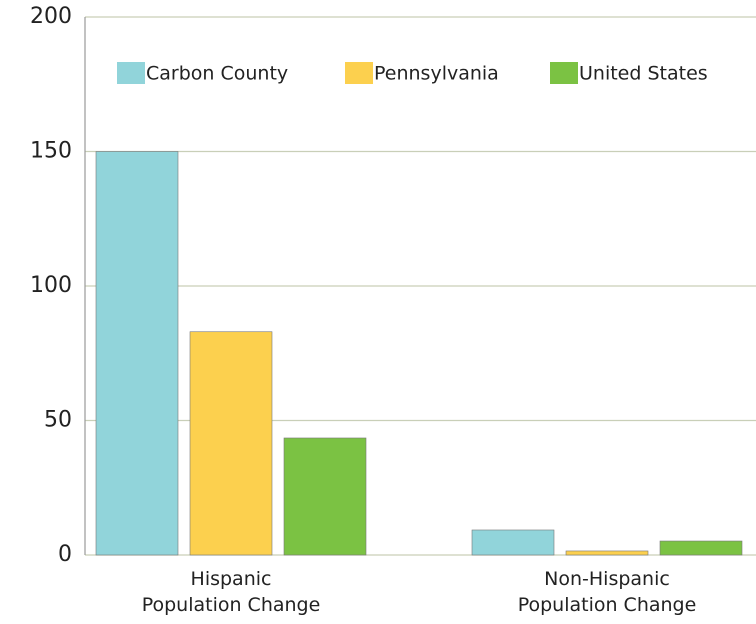 This screenshot has width=756, height=624. What do you see at coordinates (217, 74) in the screenshot?
I see `legend-label: Carbon County` at bounding box center [217, 74].